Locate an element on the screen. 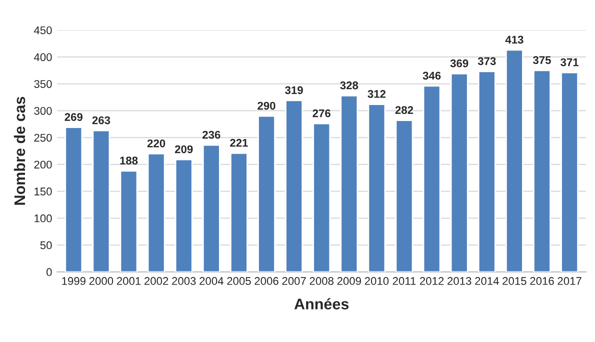  data-label: 413 is located at coordinates (514, 40).